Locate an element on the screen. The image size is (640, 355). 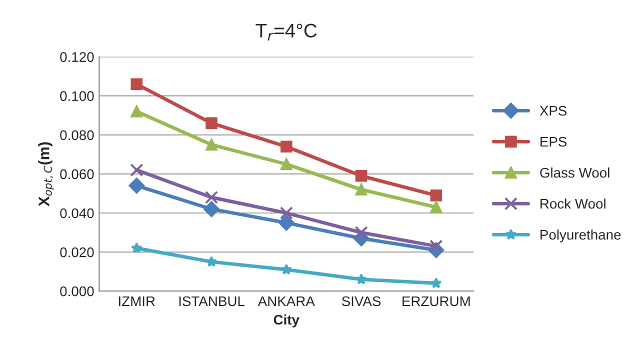
y-axis-title: X$_{opt,C}$(m) is located at coordinates (46, 174).